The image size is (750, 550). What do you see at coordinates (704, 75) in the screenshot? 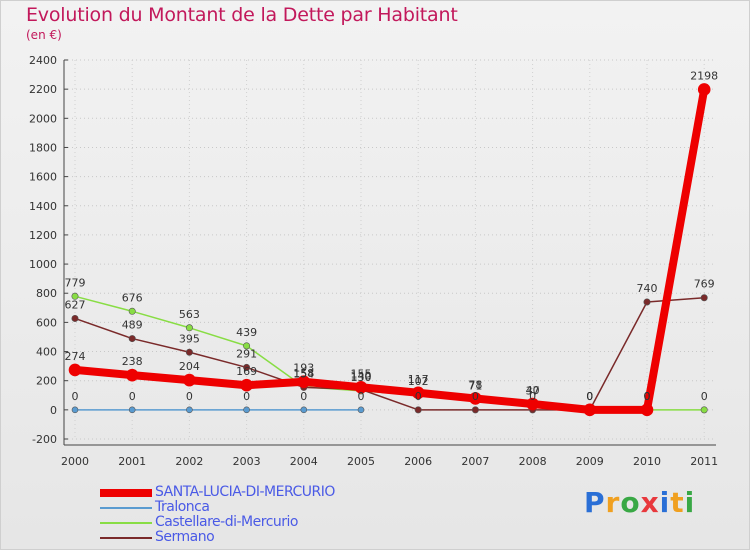
I see `data-label: 2198` at bounding box center [704, 75].